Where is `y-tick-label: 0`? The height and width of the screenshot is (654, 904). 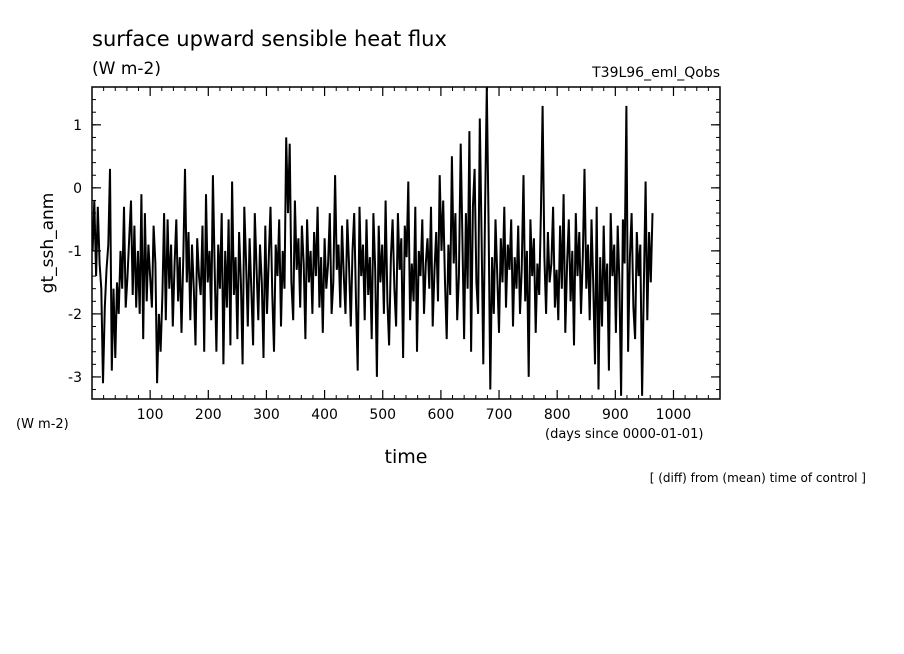 y-tick-label: 0 is located at coordinates (77, 189).